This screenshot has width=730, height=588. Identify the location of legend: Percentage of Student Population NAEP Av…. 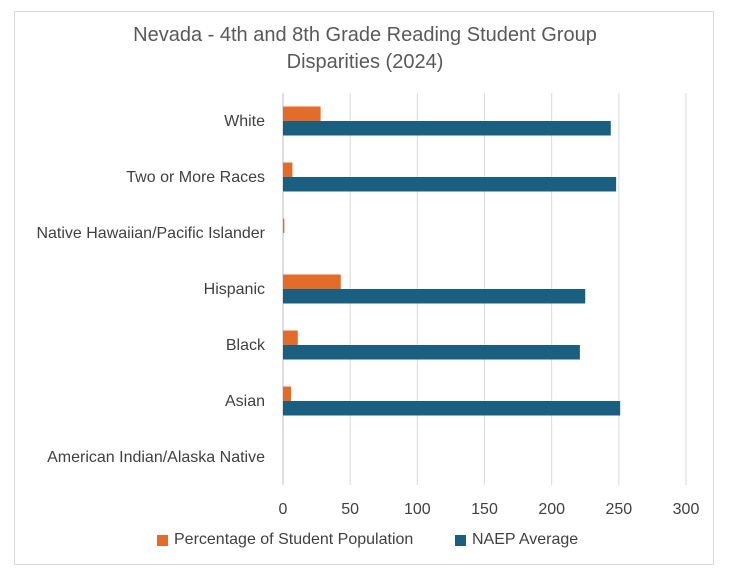
(365, 542).